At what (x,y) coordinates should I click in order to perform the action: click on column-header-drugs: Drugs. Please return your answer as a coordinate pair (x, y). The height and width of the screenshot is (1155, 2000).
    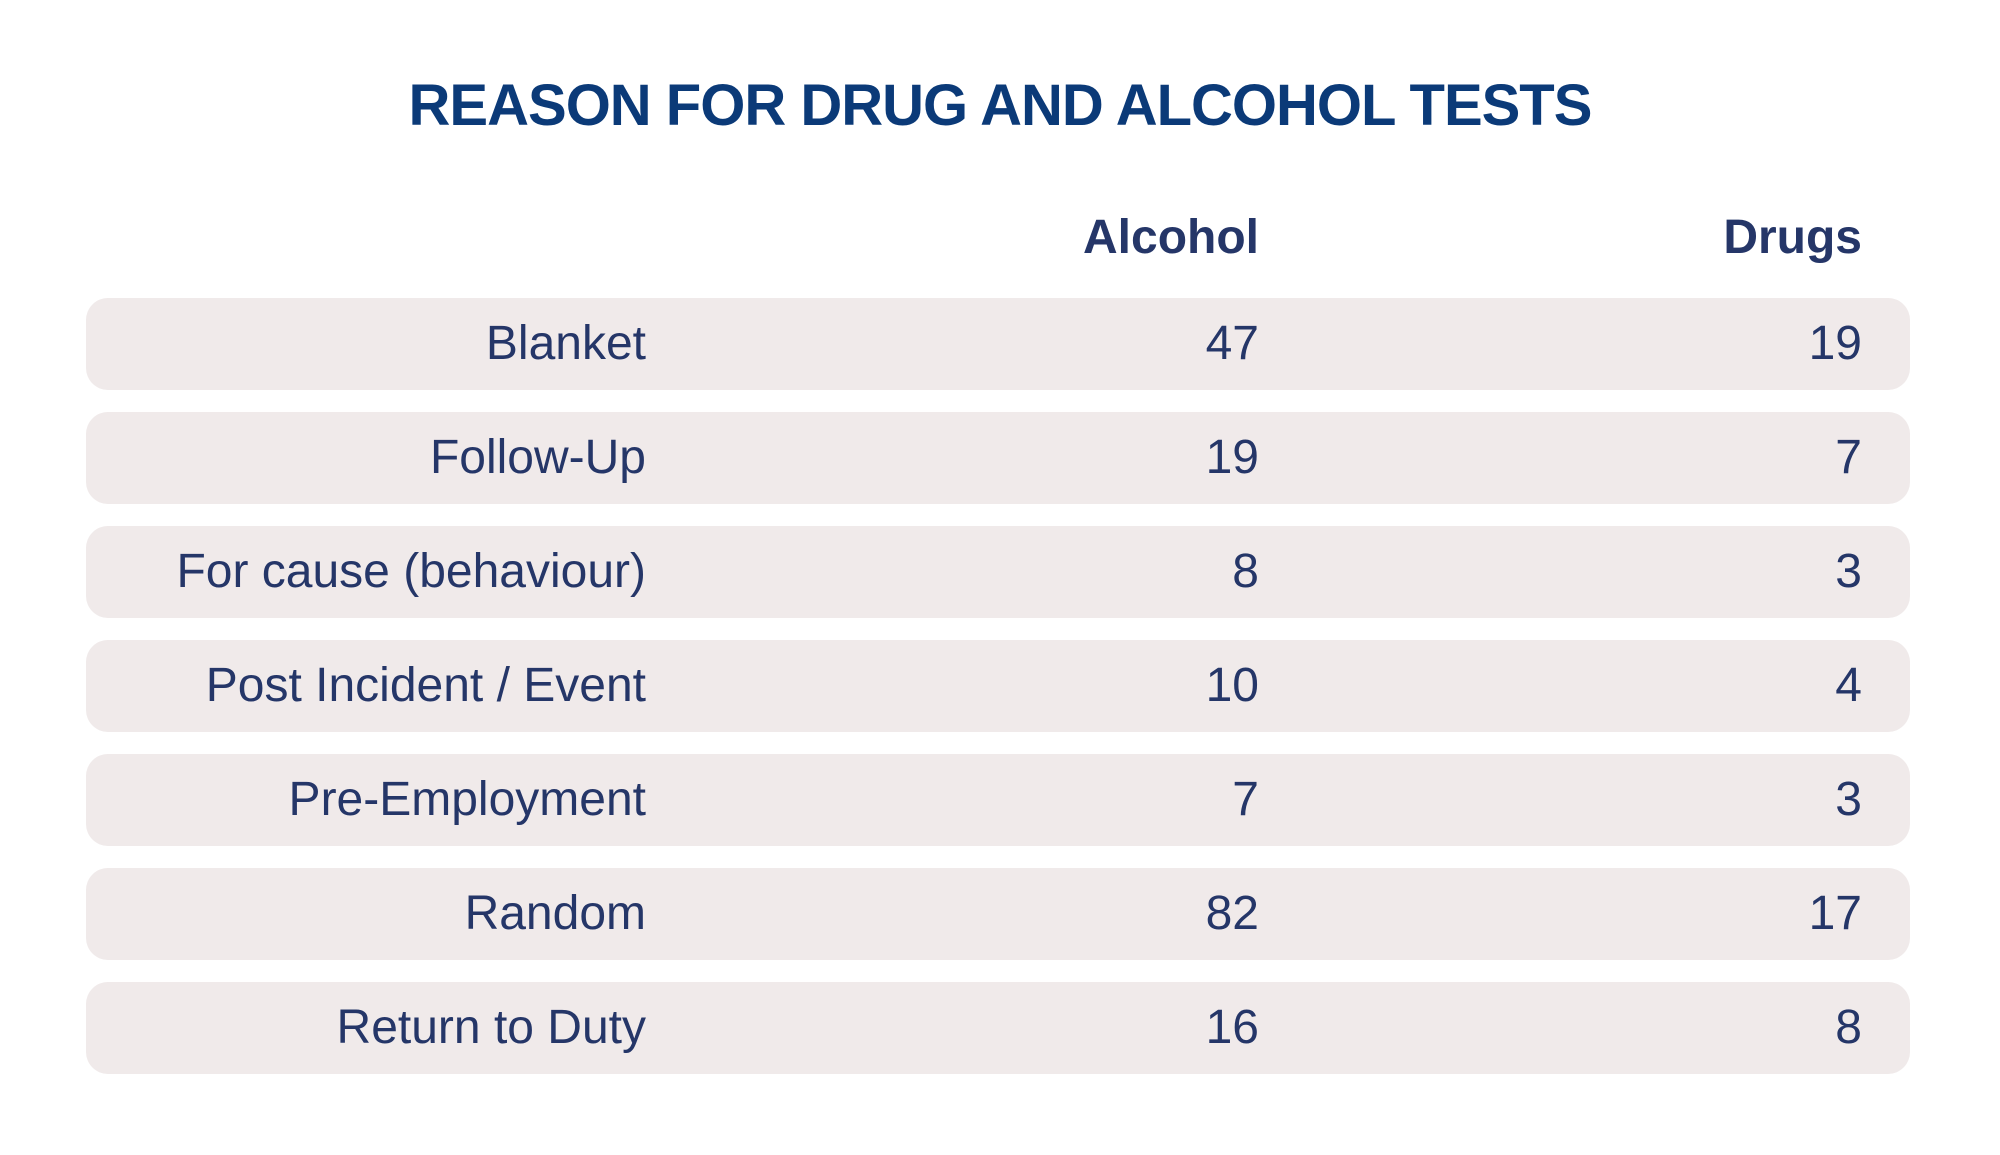
    Looking at the image, I should click on (1792, 237).